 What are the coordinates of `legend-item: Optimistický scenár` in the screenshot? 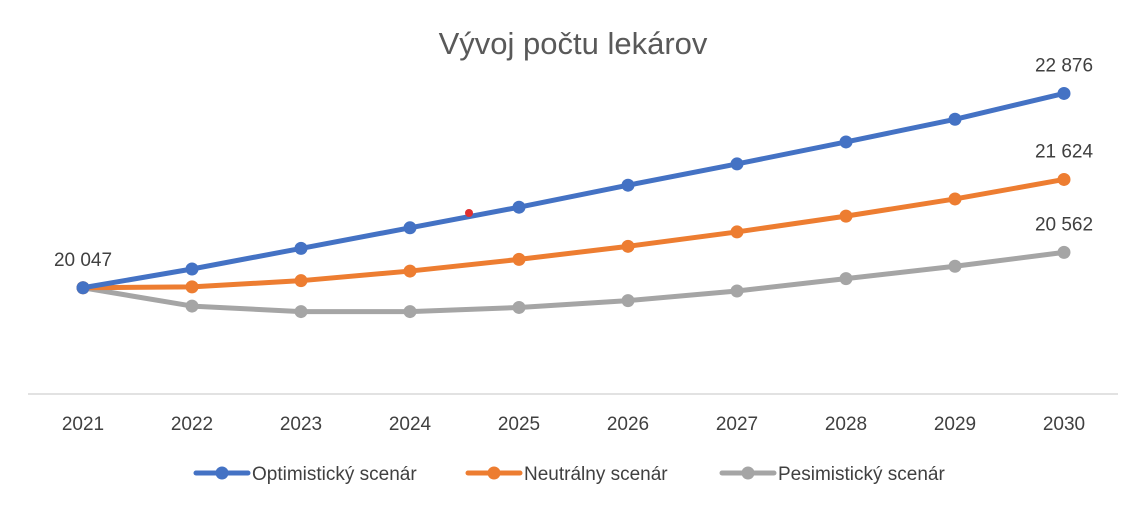 It's located at (305, 474).